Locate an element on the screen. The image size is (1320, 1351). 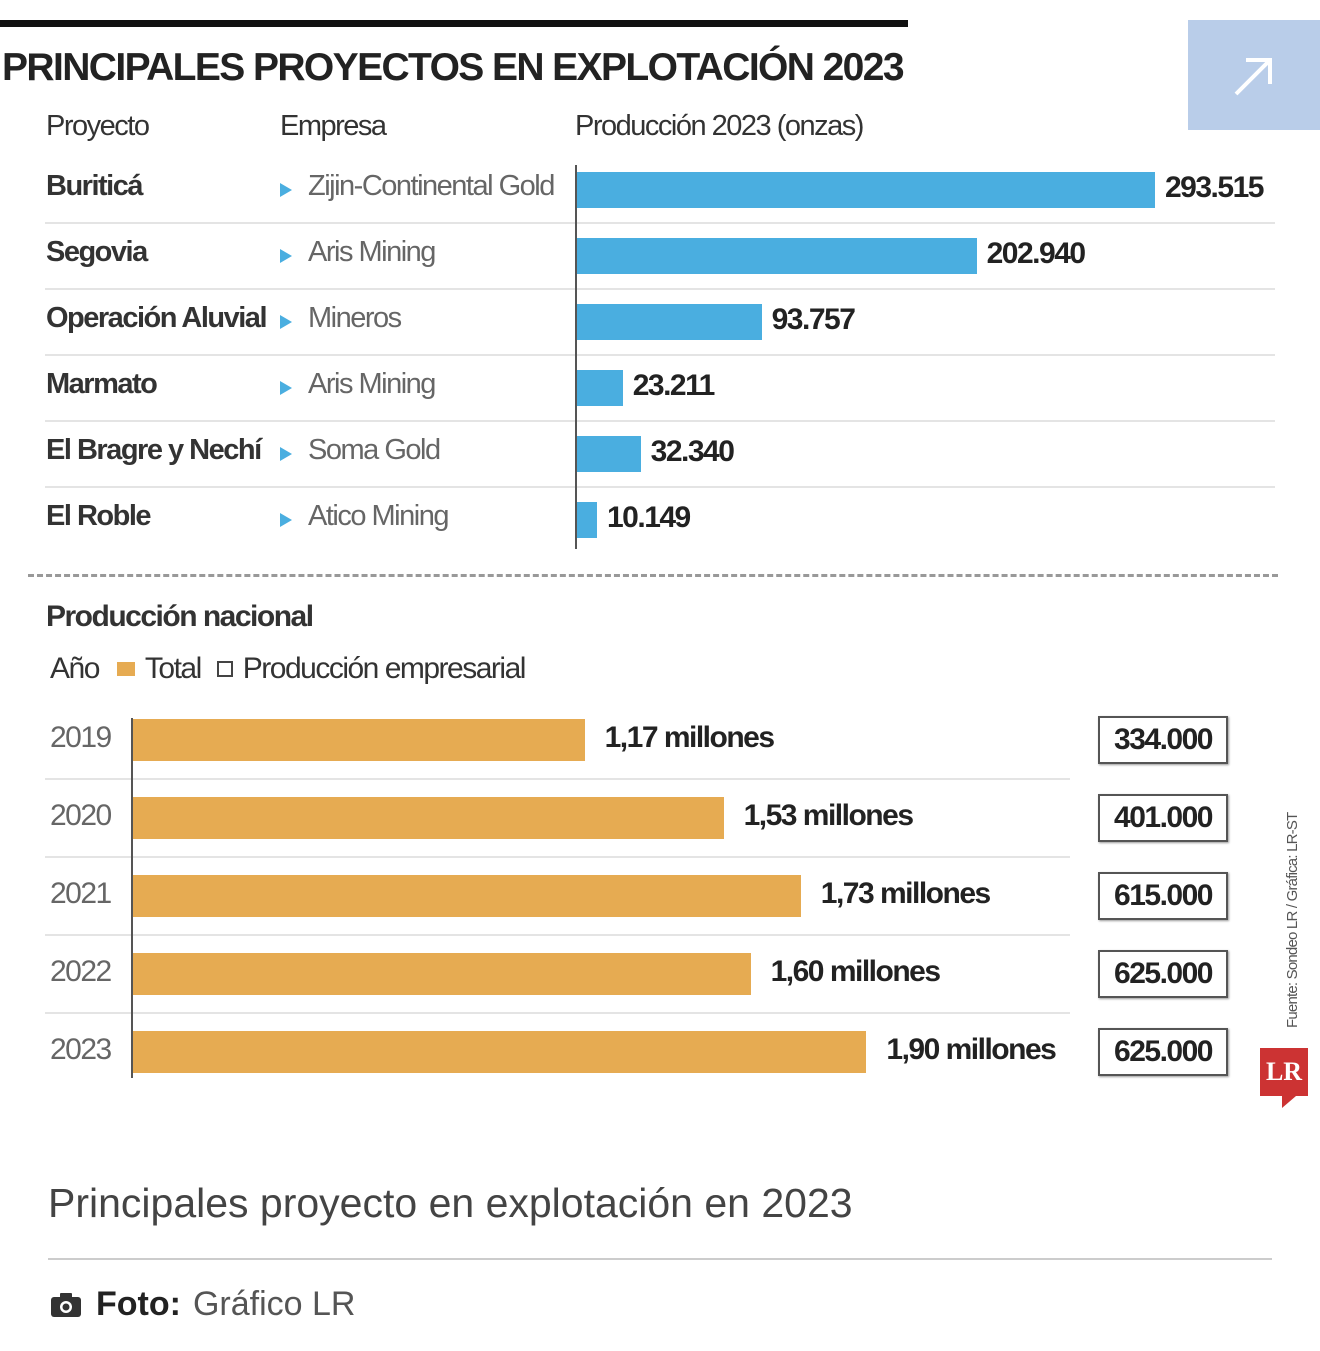
legend-total: Total is located at coordinates (173, 668).